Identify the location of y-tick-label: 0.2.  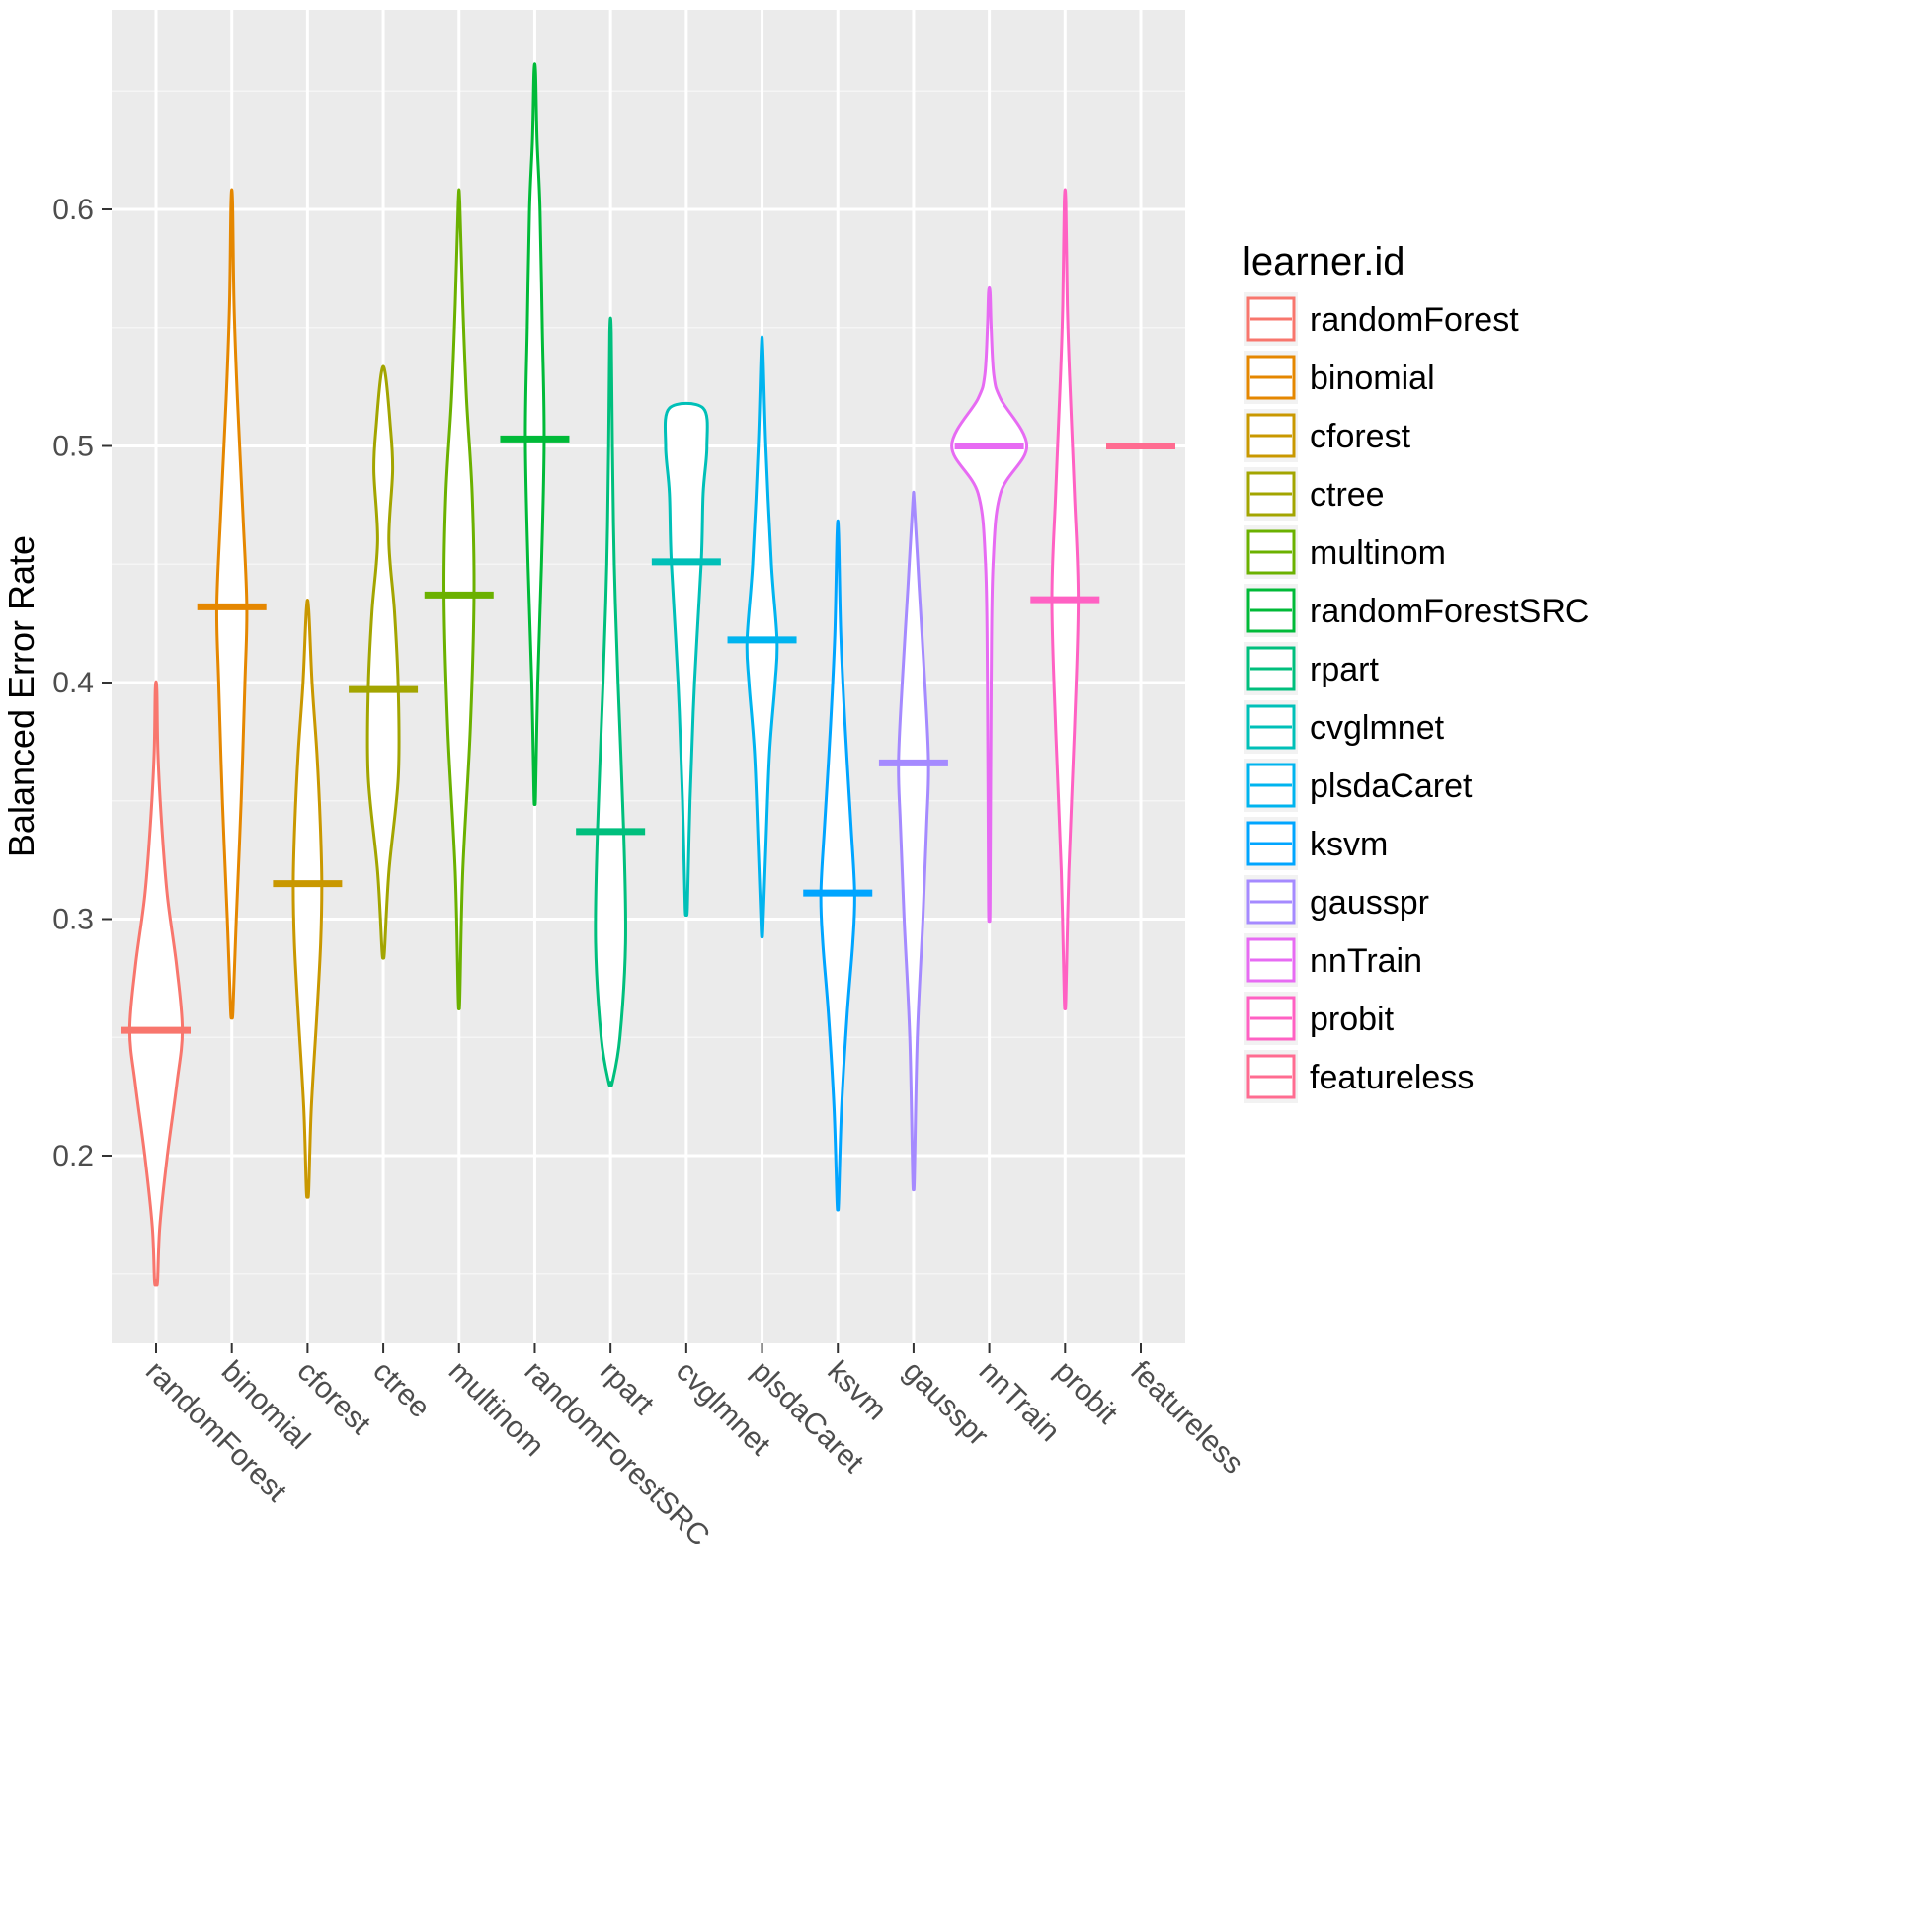
(73, 1156).